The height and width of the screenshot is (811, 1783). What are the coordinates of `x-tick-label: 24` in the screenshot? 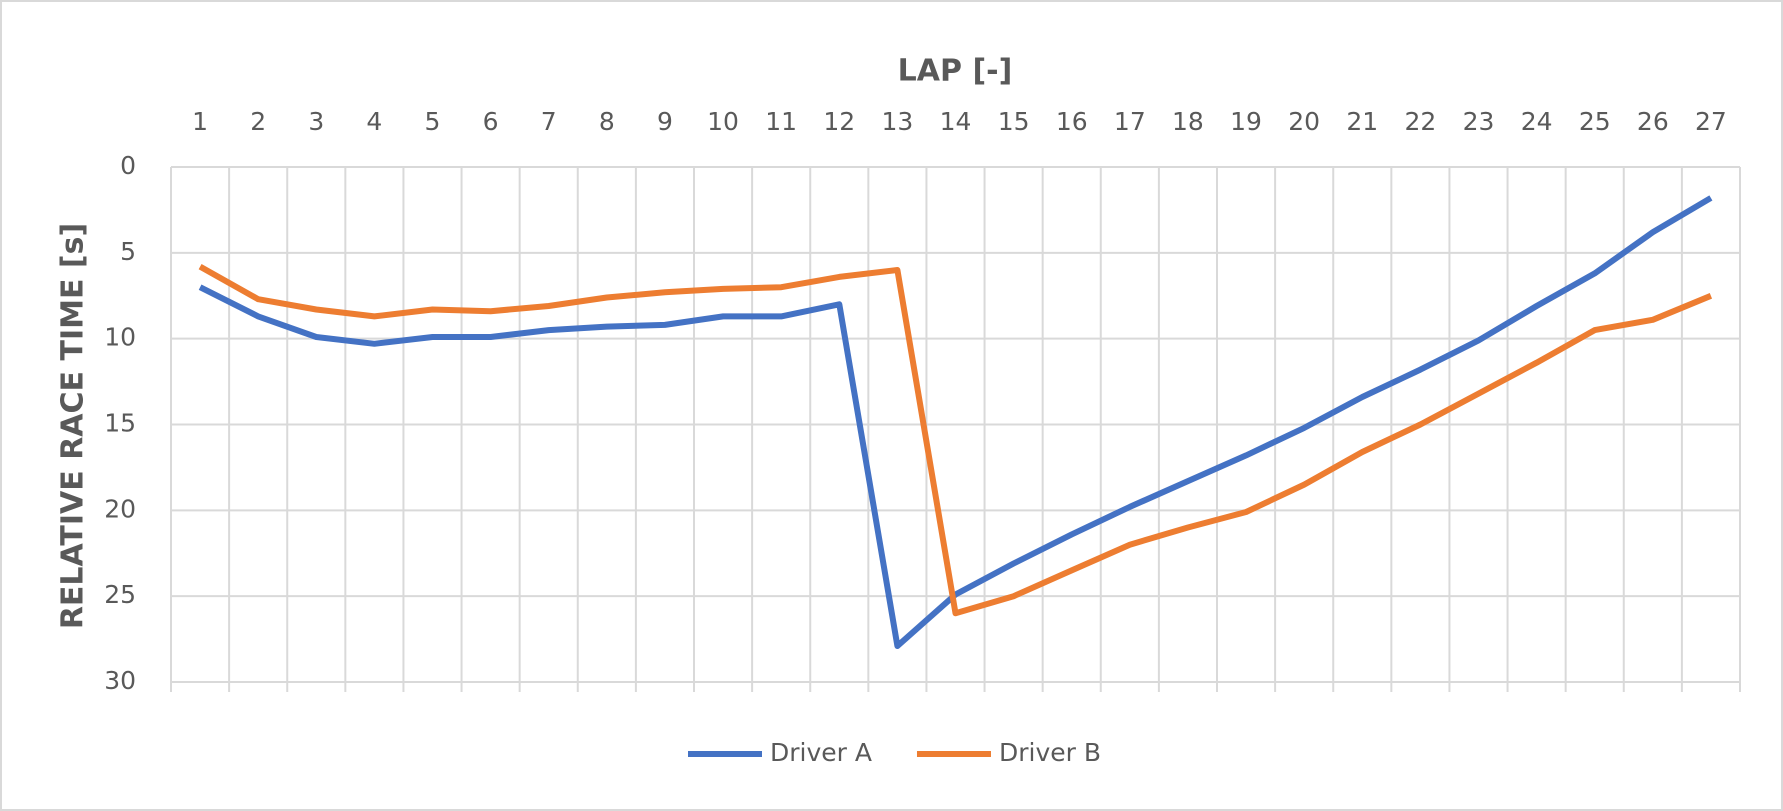 It's located at (1537, 121).